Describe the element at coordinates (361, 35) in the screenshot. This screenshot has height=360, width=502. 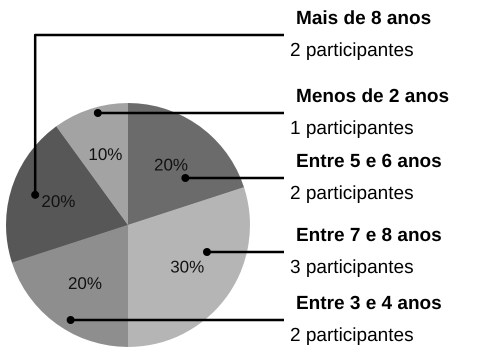
I see `slice-label: Mais de 8 anos 2 participantes` at that location.